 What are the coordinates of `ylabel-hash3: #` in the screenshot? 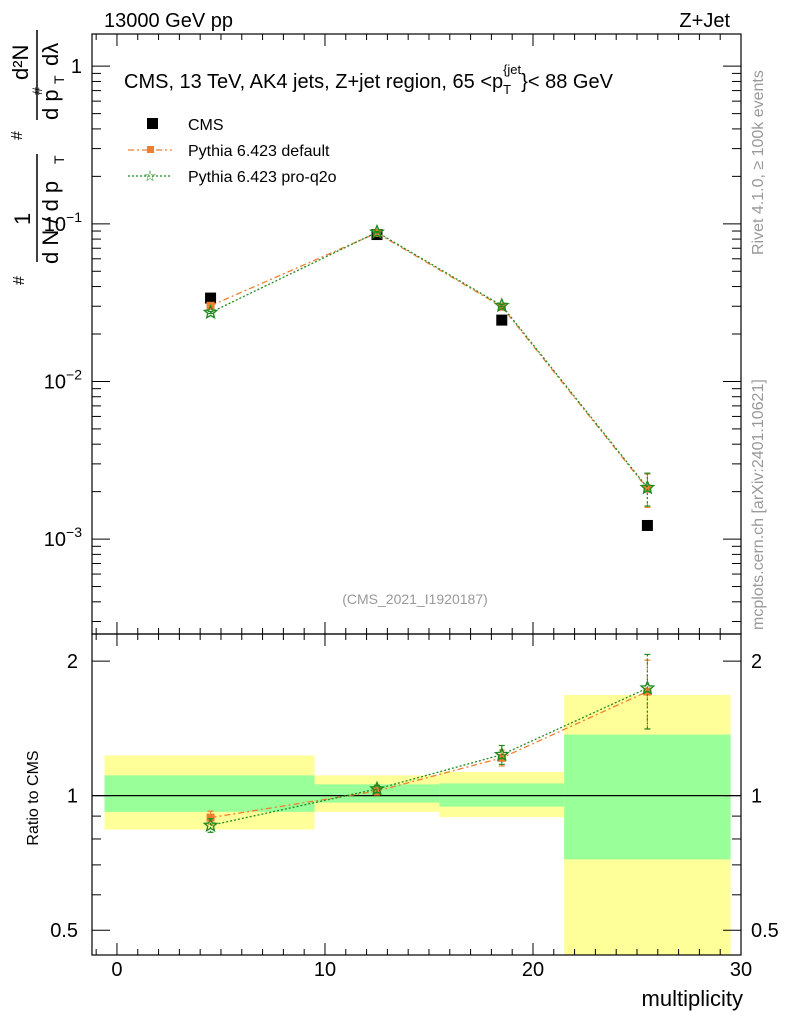 It's located at (37, 91).